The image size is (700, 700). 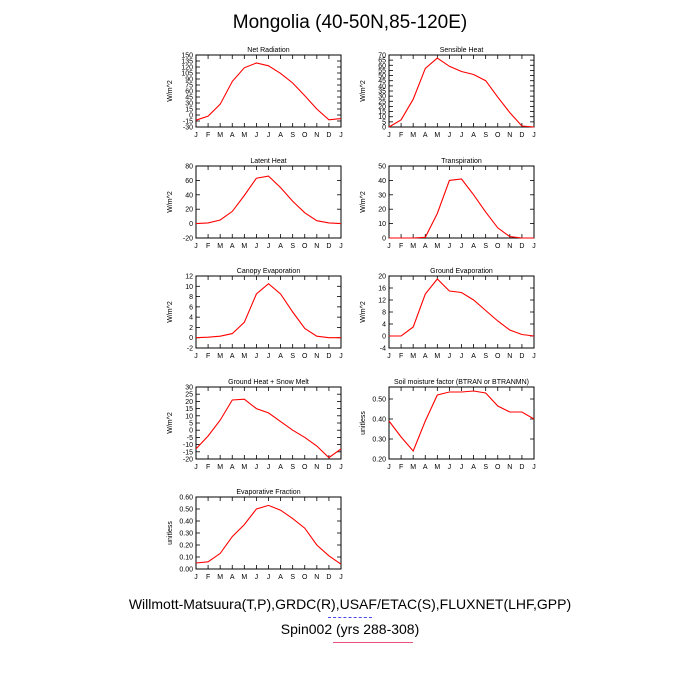 I want to click on y-tick-label: 45, so click(x=189, y=98).